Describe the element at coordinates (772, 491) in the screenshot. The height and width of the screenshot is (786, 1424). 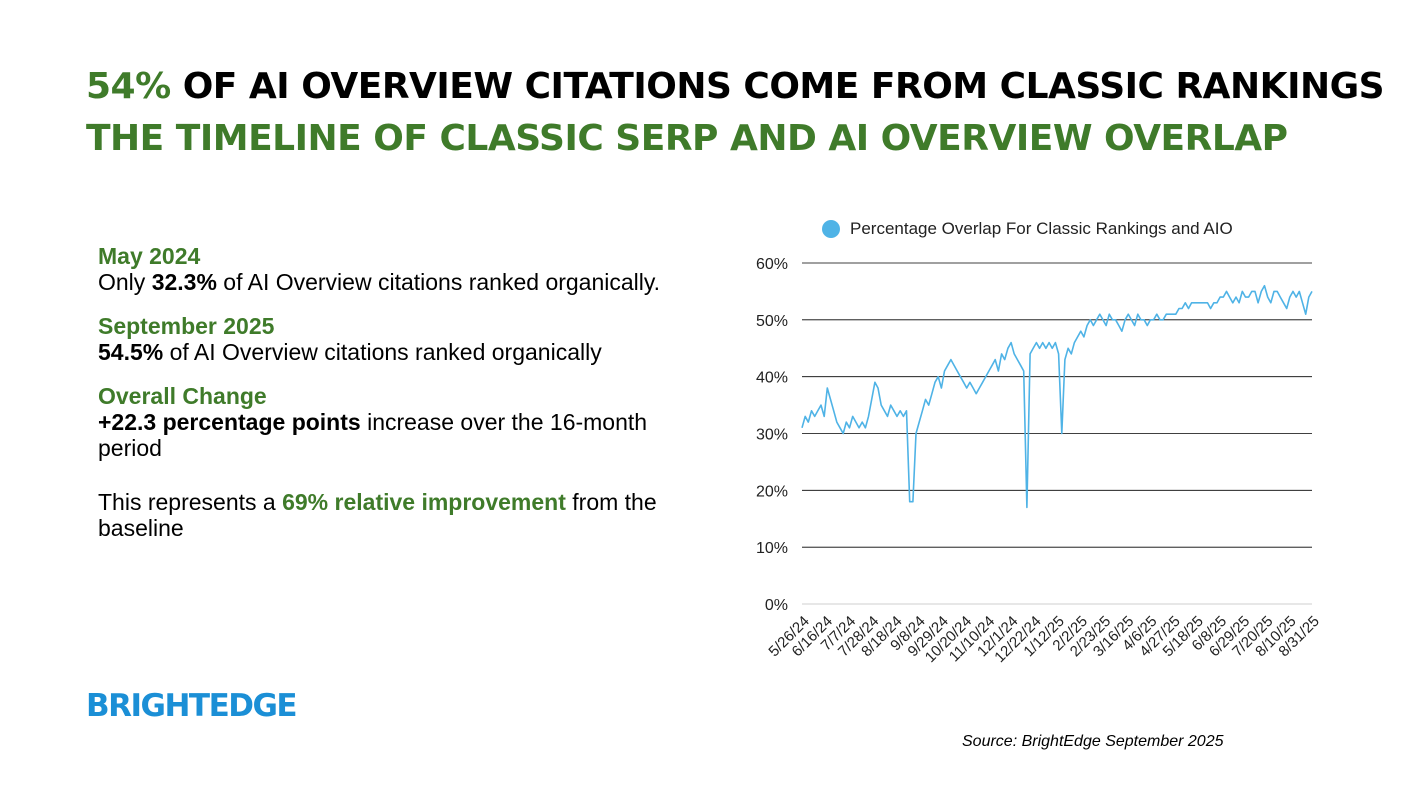
I see `y-tick-label: 20%` at that location.